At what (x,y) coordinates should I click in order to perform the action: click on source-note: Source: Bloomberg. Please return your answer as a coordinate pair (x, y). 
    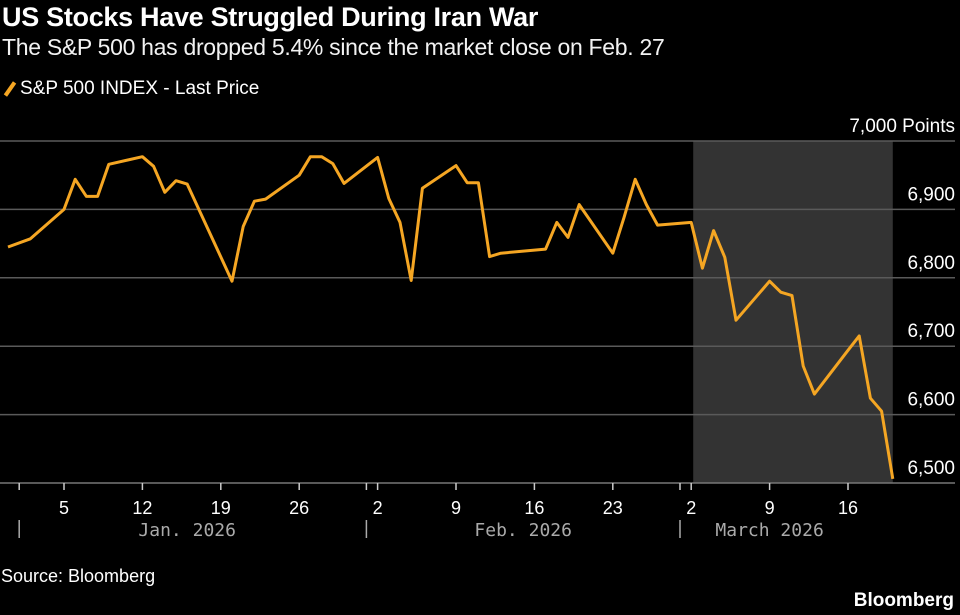
    Looking at the image, I should click on (78, 576).